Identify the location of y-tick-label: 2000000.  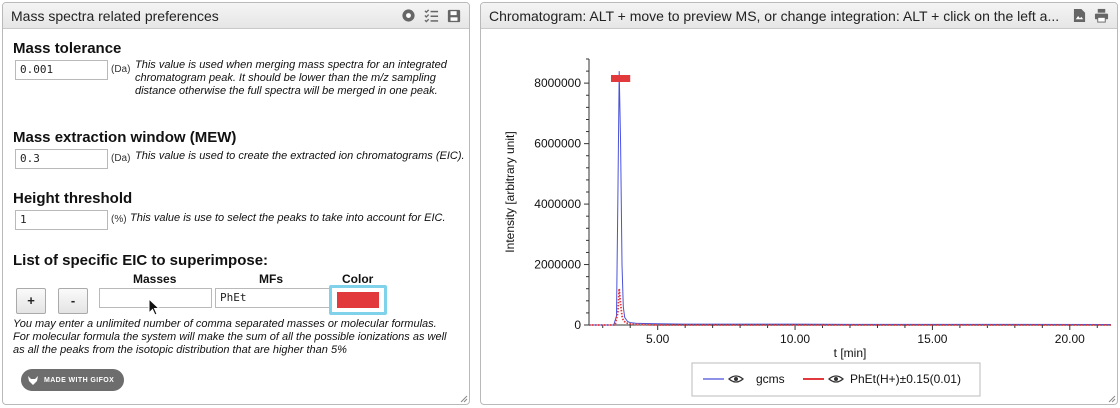
(557, 265).